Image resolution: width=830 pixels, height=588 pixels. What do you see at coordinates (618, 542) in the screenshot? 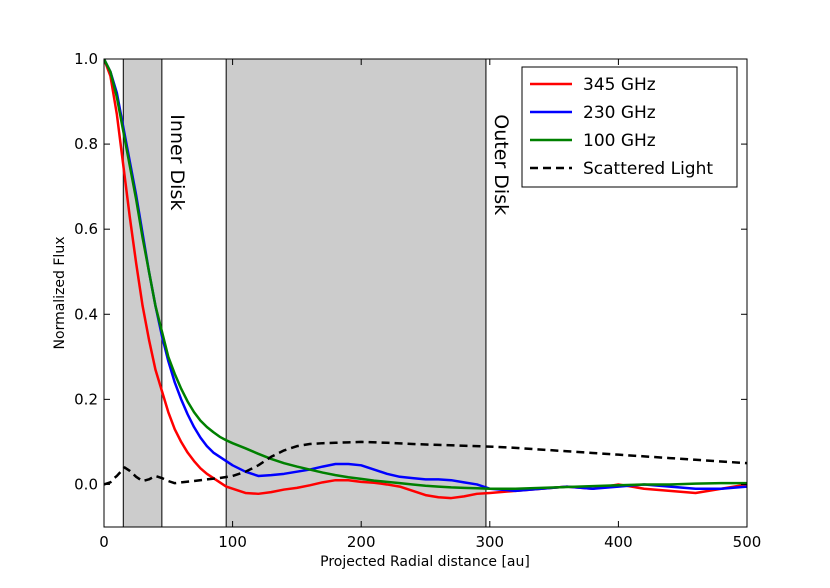
I see `x-tick-label: 400` at bounding box center [618, 542].